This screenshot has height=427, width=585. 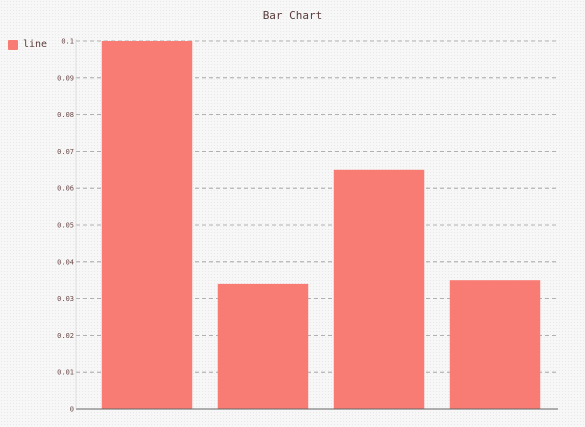 What do you see at coordinates (35, 44) in the screenshot?
I see `legend-label: line` at bounding box center [35, 44].